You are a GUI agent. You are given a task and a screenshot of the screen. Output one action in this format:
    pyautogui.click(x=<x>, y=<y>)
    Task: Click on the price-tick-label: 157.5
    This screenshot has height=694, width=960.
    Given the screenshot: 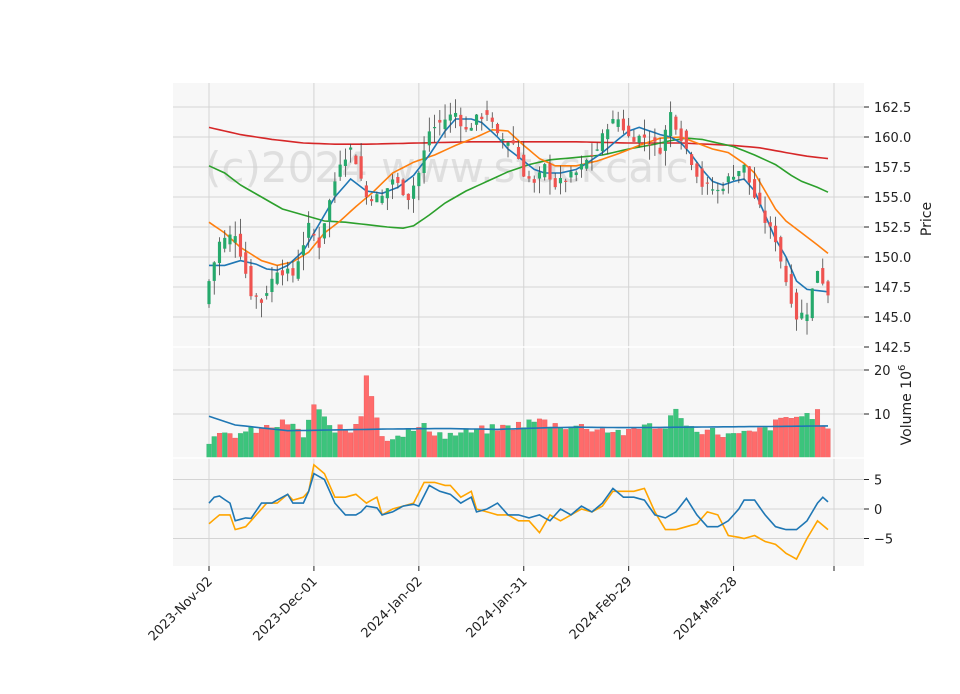 What is the action you would take?
    pyautogui.click(x=892, y=168)
    